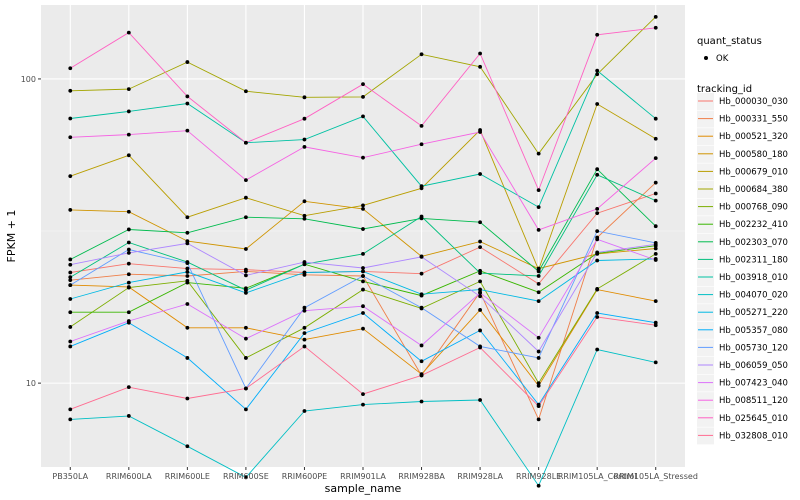  Describe the element at coordinates (753, 243) in the screenshot. I see `legend-label: Hb_002303_070` at that location.